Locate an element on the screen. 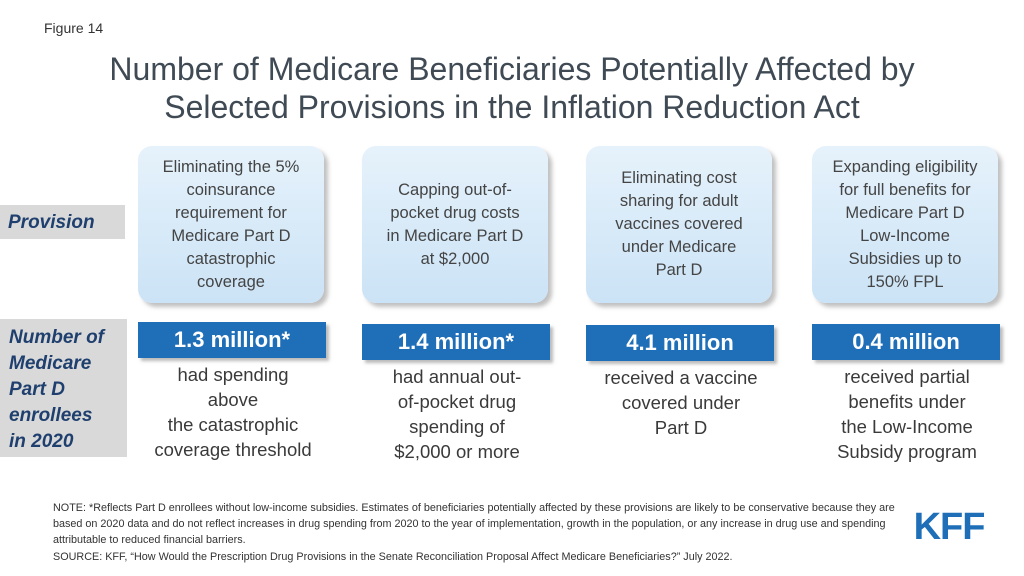 The width and height of the screenshot is (1024, 576). description-line: $2,000 or more is located at coordinates (457, 451).